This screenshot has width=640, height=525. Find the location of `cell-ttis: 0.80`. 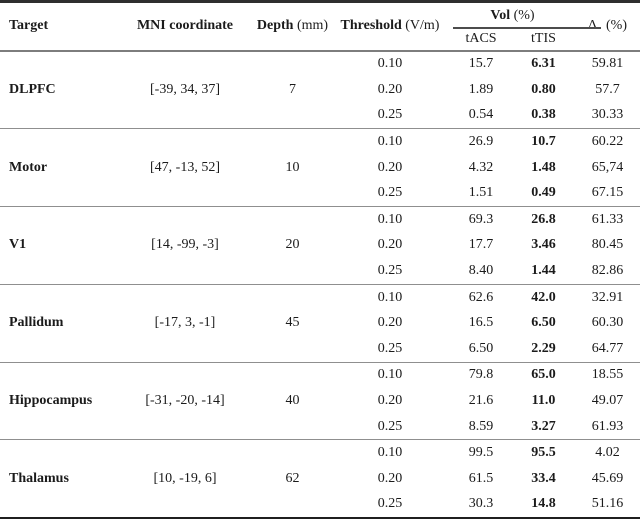

cell-ttis: 0.80 is located at coordinates (543, 89).